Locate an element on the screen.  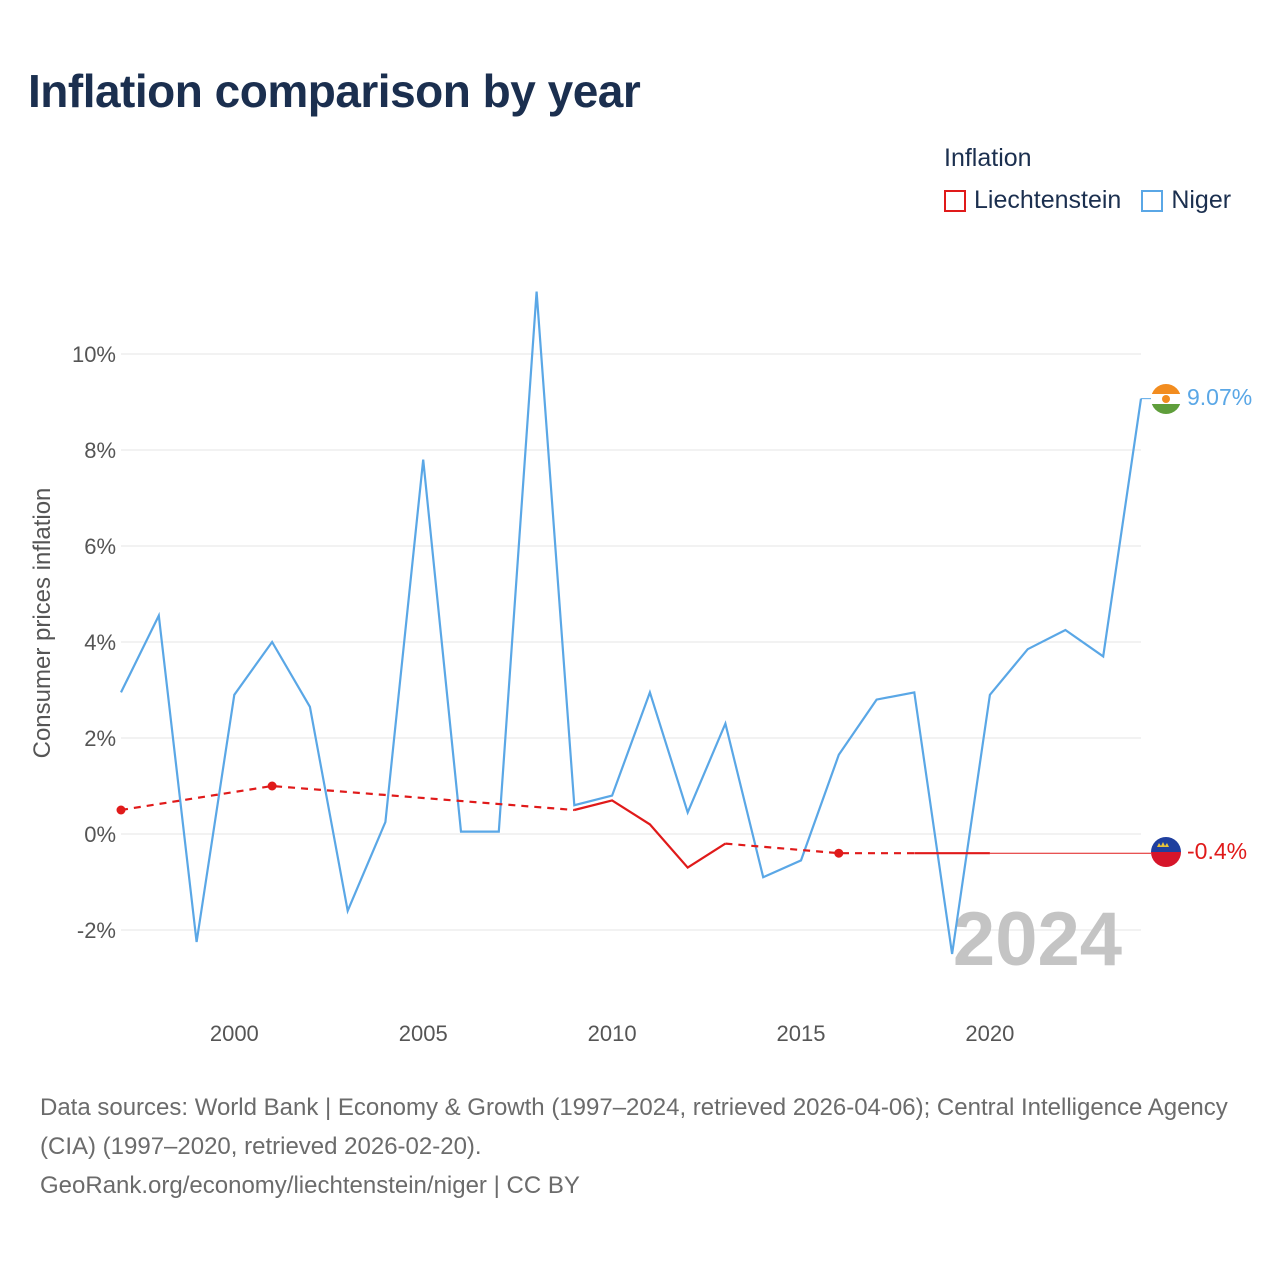
x-tick-label-1: 2005 is located at coordinates (423, 1033).